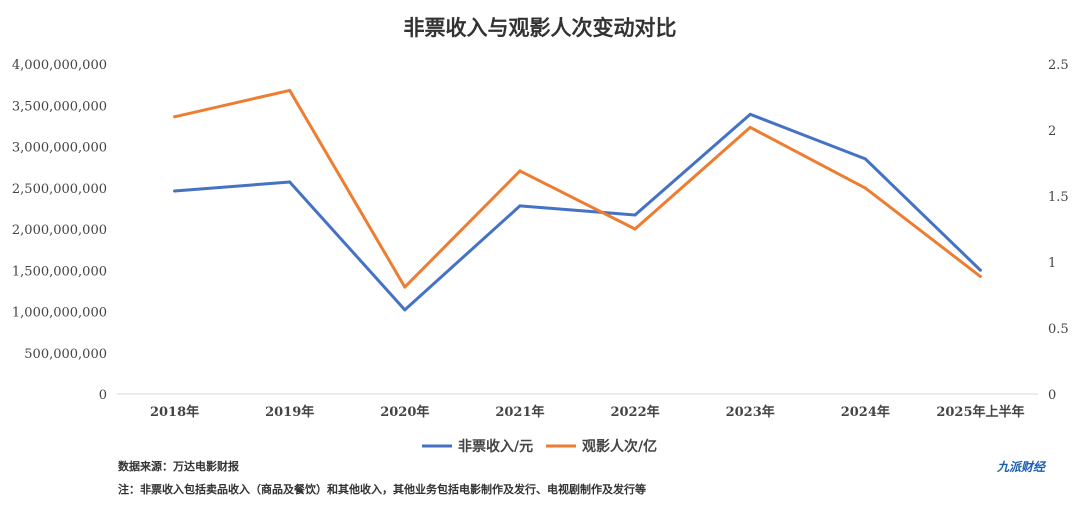 This screenshot has width=1080, height=511. Describe the element at coordinates (1058, 197) in the screenshot. I see `right-tick-label: 1.5` at that location.